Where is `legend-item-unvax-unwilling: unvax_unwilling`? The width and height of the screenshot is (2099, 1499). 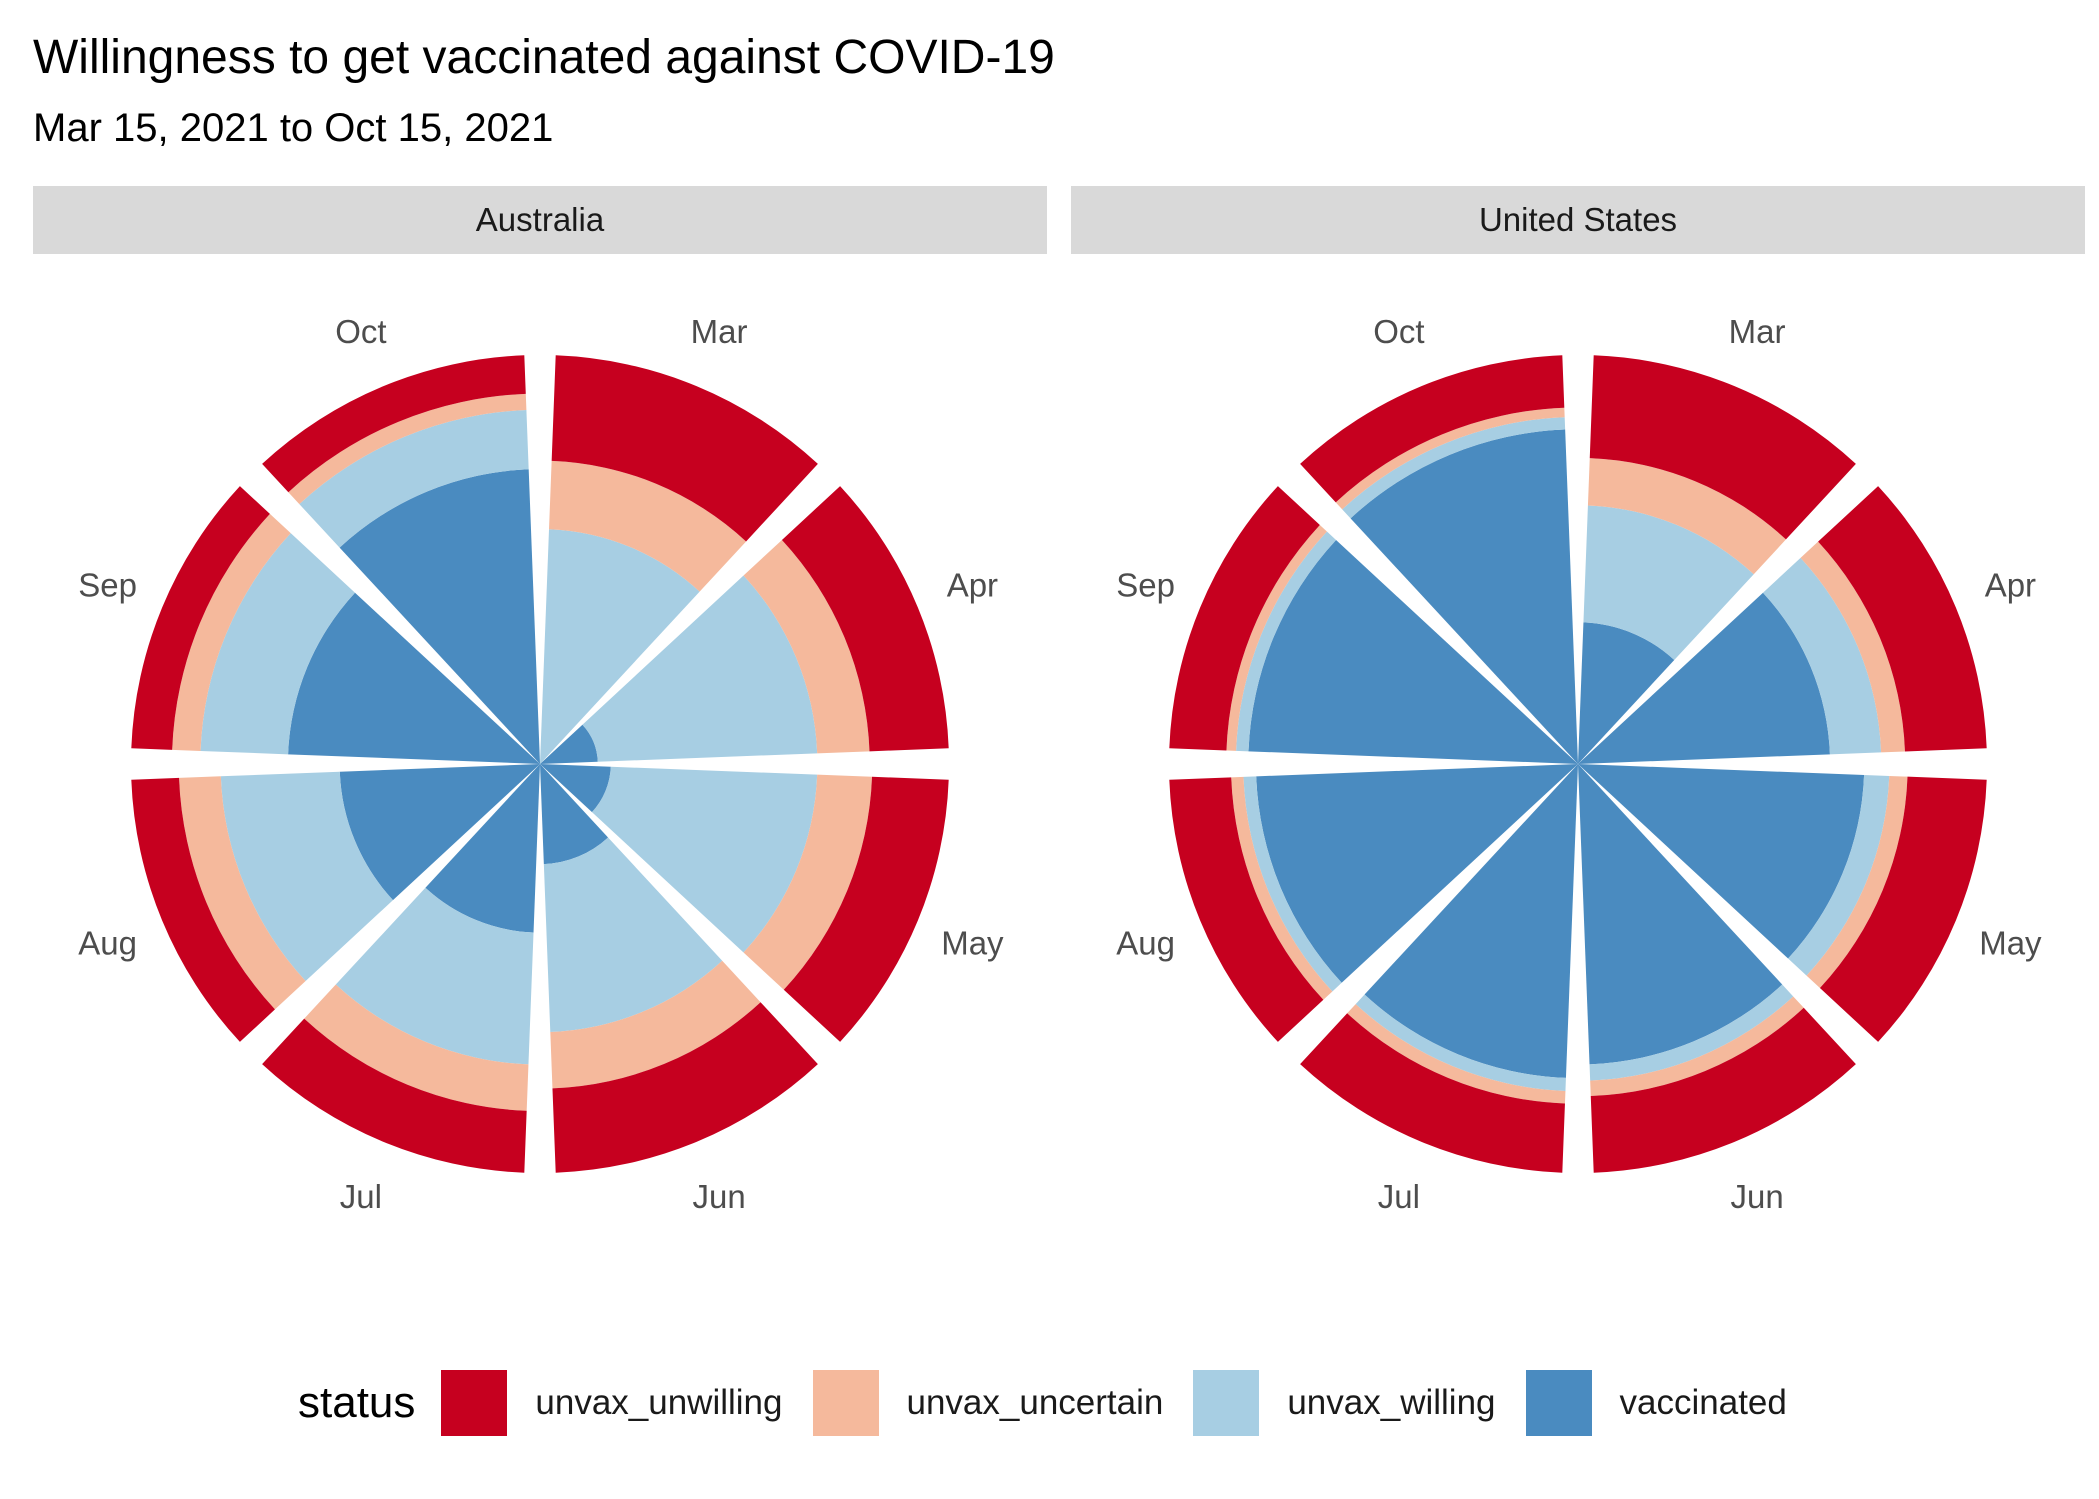
legend-item-unvax-unwilling: unvax_unwilling is located at coordinates (612, 1403).